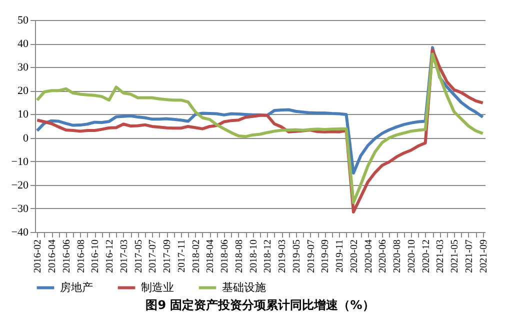 The height and width of the screenshot is (329, 520). What do you see at coordinates (124, 256) in the screenshot?
I see `x-tick-label: 2017-03` at bounding box center [124, 256].